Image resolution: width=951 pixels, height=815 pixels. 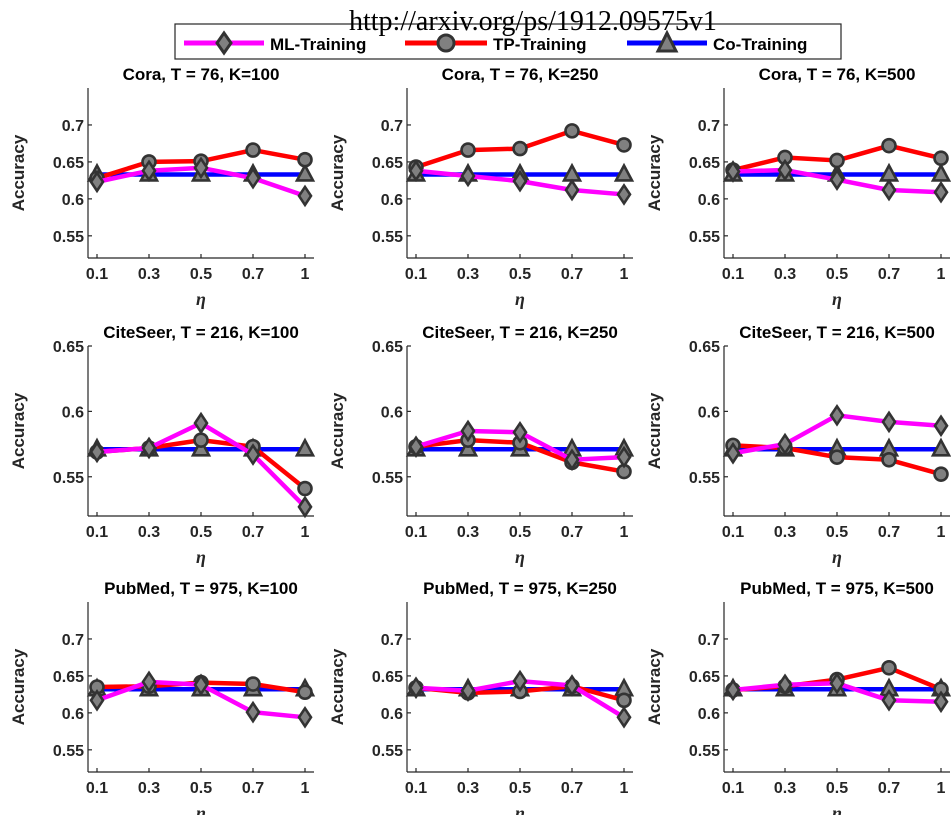 I want to click on legend-entry-co-training: Co-Training, so click(x=717, y=41).